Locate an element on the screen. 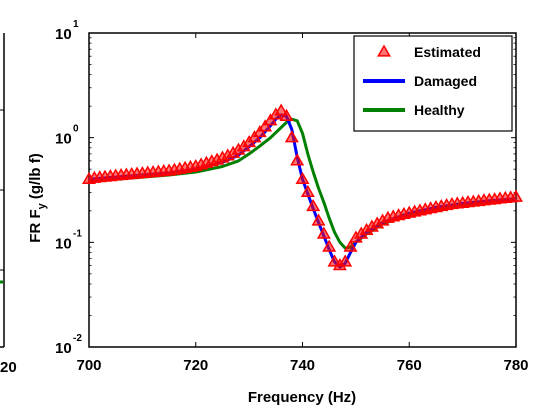 This screenshot has width=536, height=413. y-tick-exponent: -2 is located at coordinates (77, 338).